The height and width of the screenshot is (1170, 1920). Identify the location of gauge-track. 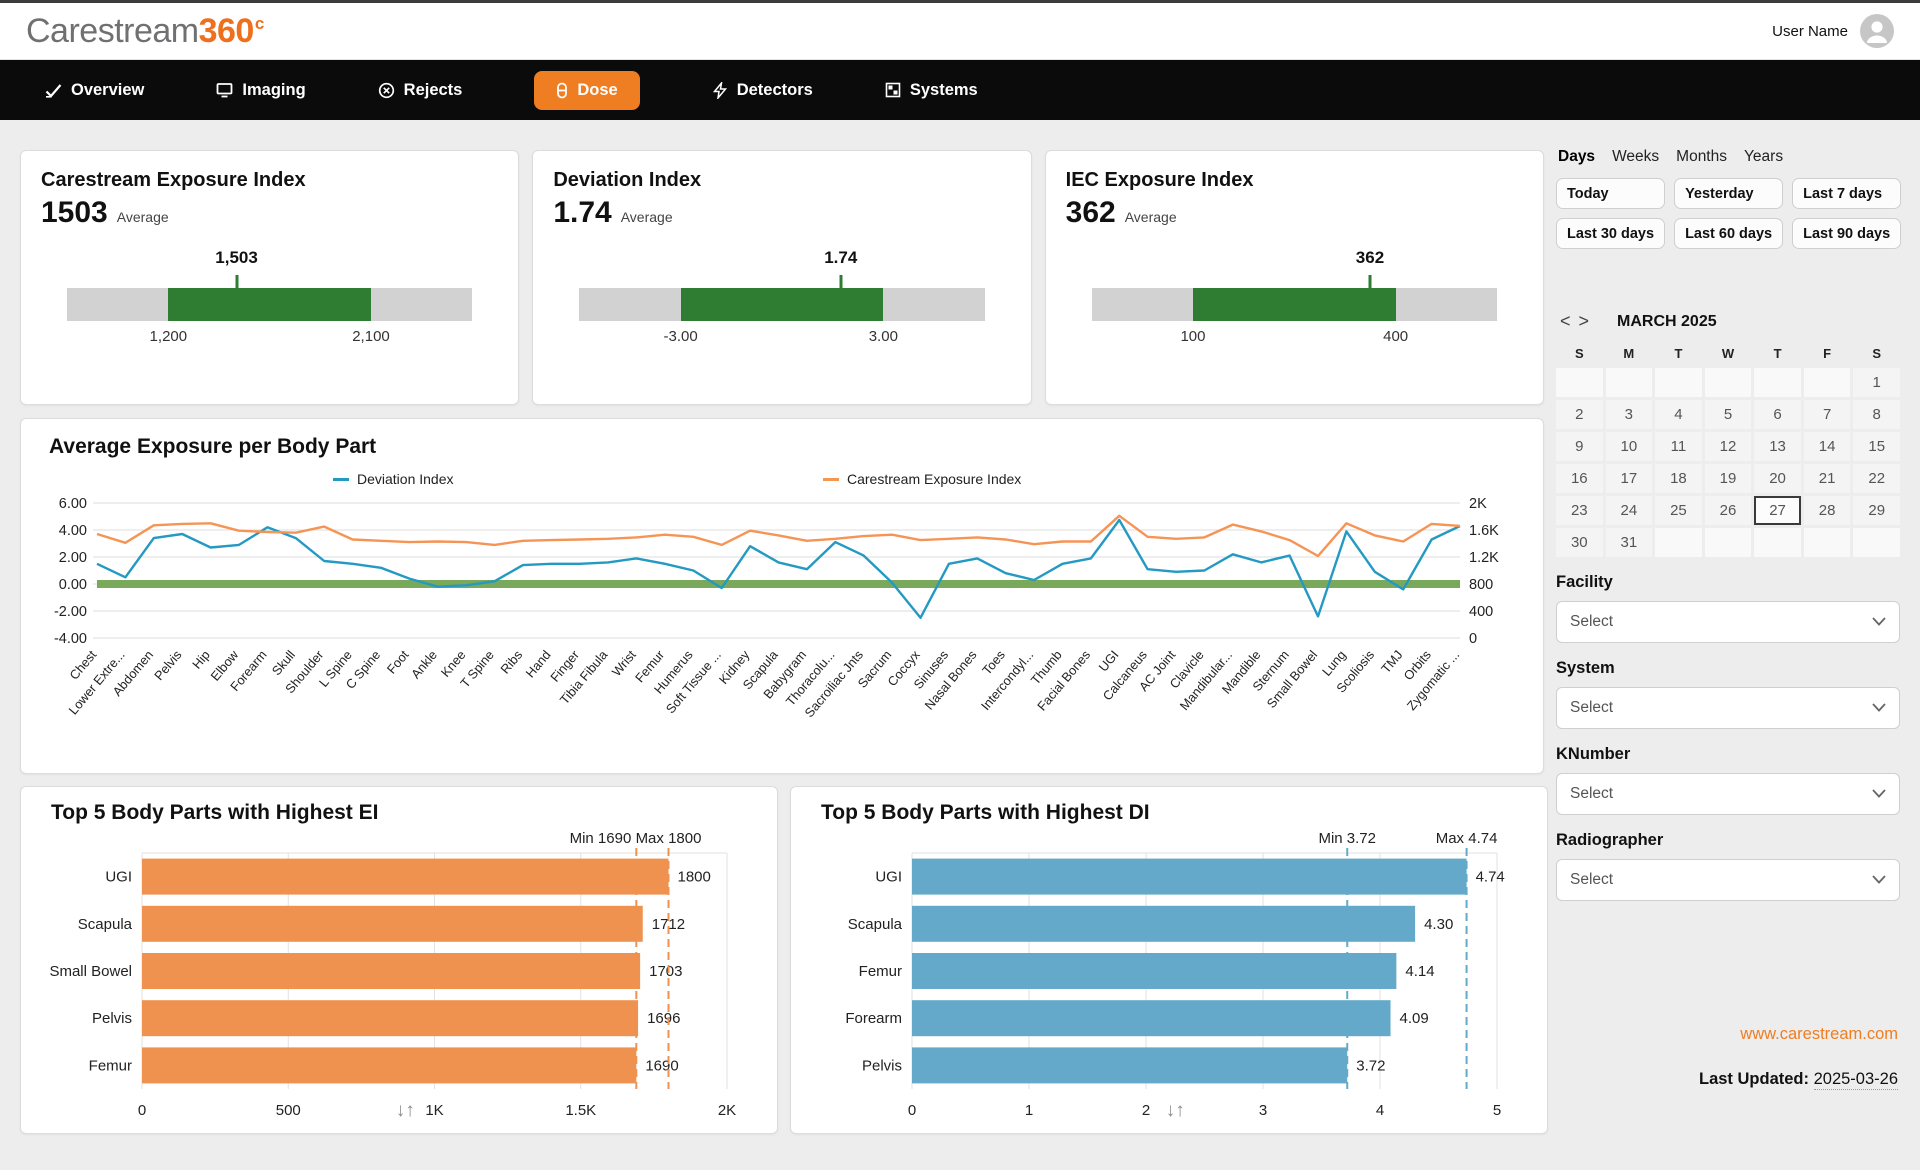
(782, 298).